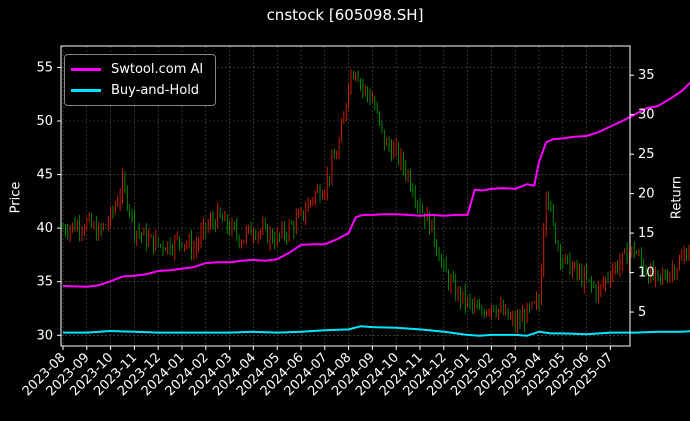 This screenshot has height=421, width=690. What do you see at coordinates (155, 90) in the screenshot?
I see `legend-label-buy-hold: Buy-and-Hold` at bounding box center [155, 90].